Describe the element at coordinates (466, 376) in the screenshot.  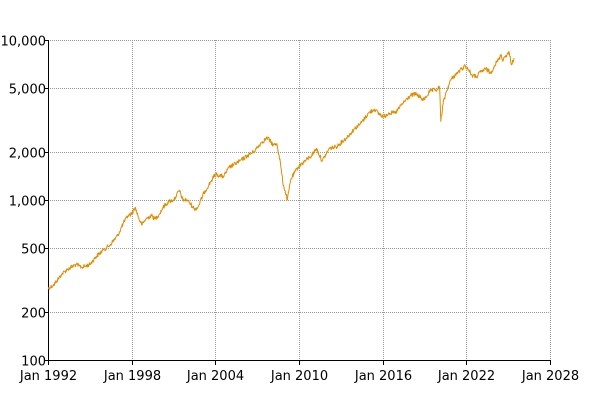
I see `x-tick-label: Jan 2022` at that location.